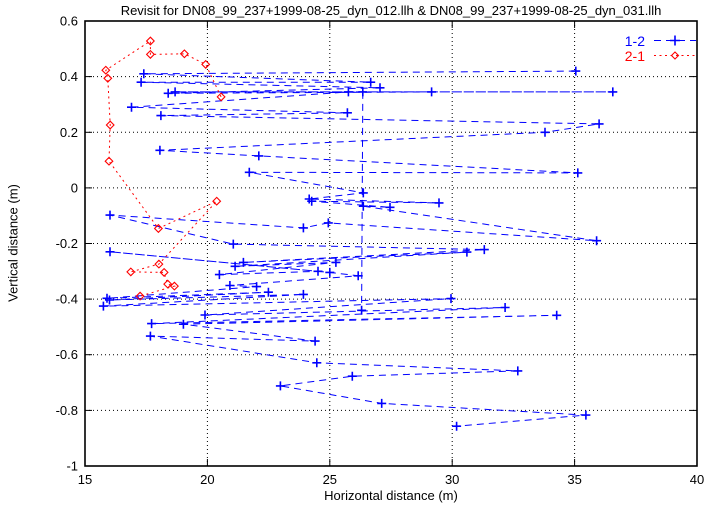 The height and width of the screenshot is (505, 721). I want to click on x-tick-label: 20, so click(207, 479).